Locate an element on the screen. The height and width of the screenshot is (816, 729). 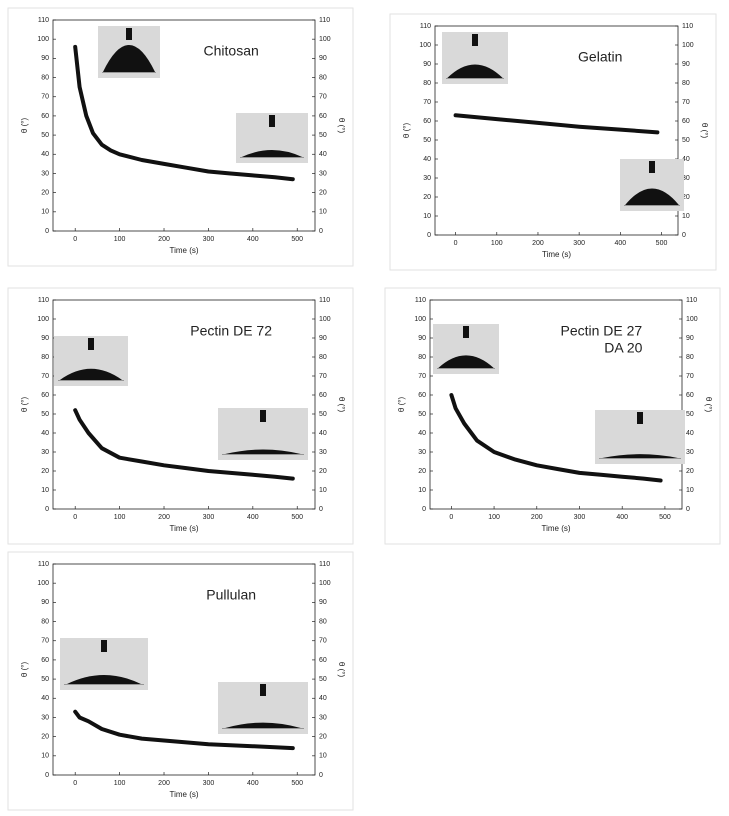
x-tick-label: 0 is located at coordinates (451, 517).